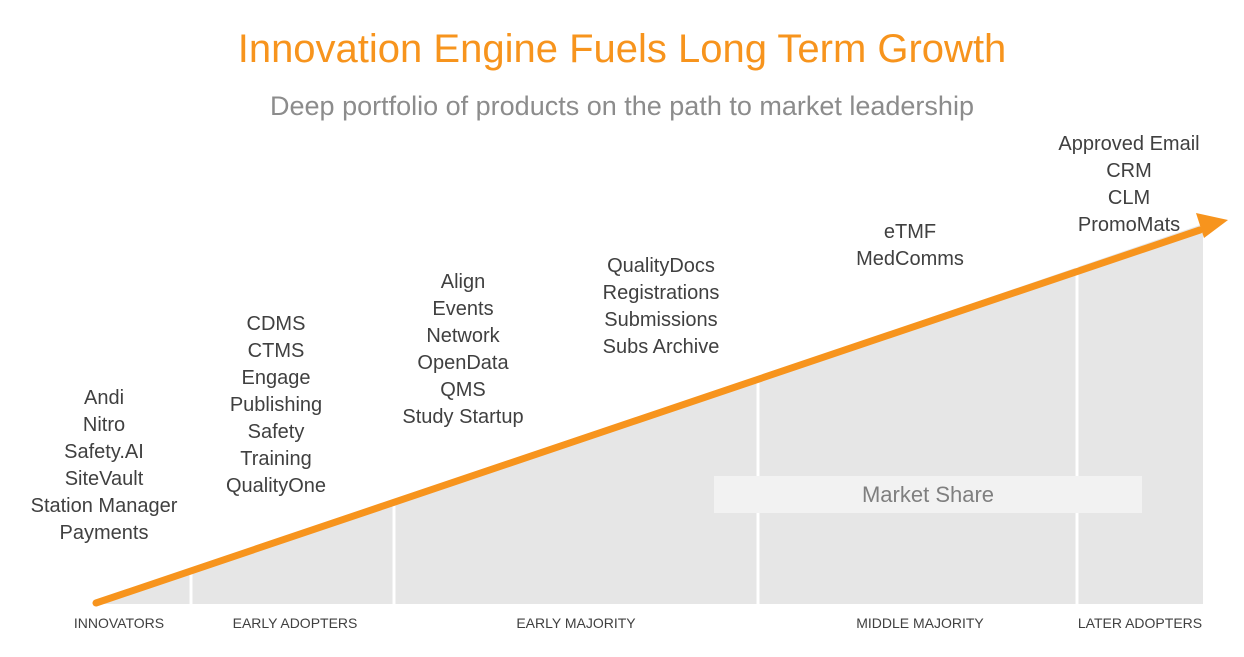  I want to click on group-middle-majority: eTMF MedComms, so click(910, 246).